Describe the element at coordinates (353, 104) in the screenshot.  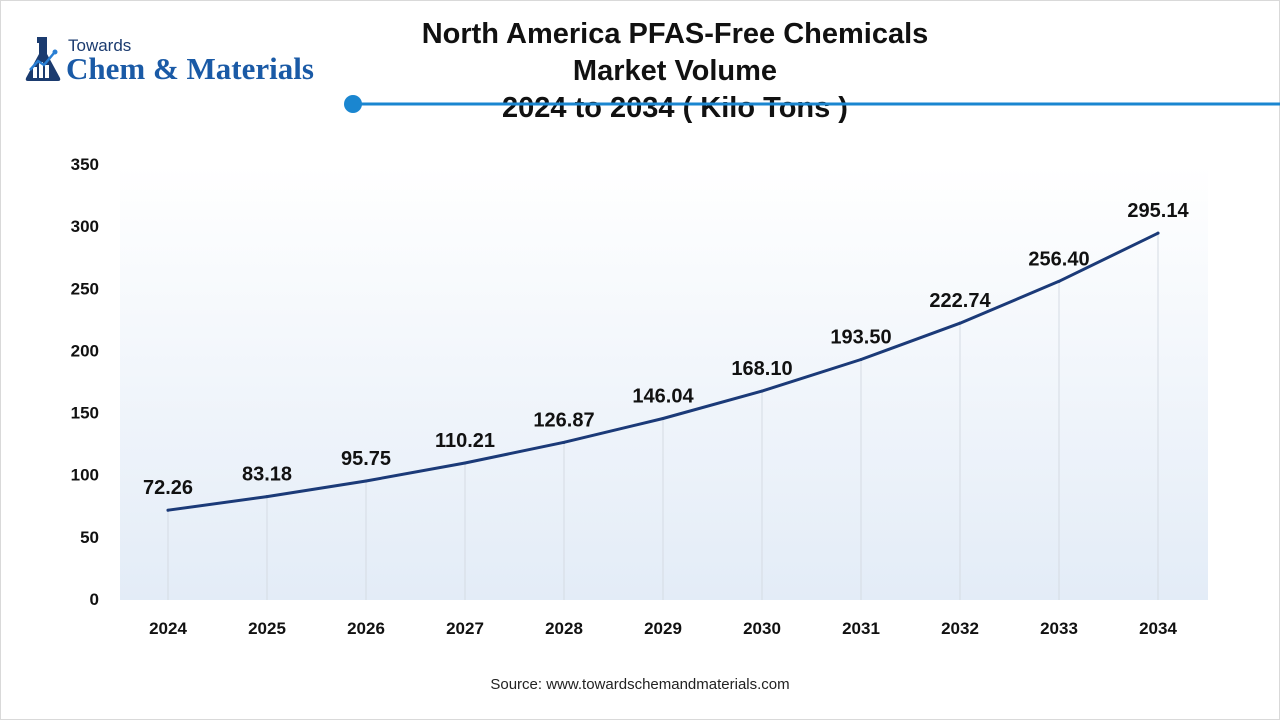
I see `accent-dot` at that location.